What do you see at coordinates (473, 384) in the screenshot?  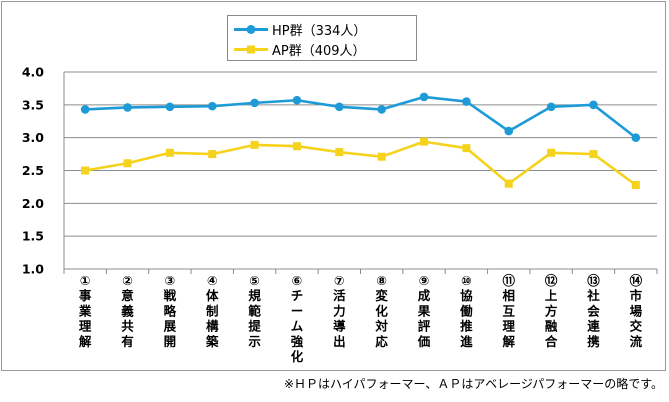 I see `footnote: ※ＨＰはハイパフォーマー、ＡＰはアベレージパフォーマーの略です。` at bounding box center [473, 384].